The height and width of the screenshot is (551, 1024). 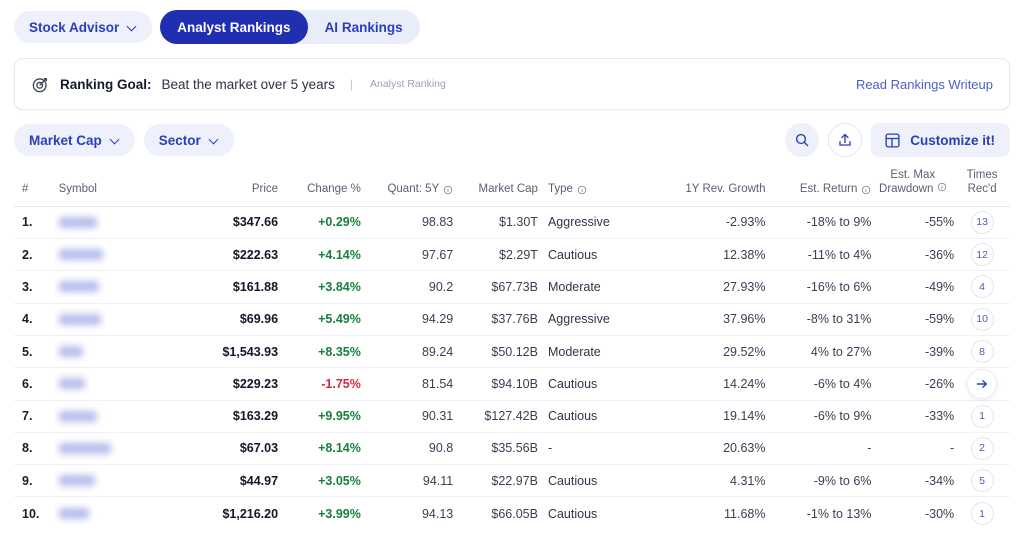 What do you see at coordinates (495, 189) in the screenshot?
I see `column-header-market-cap: Market Cap` at bounding box center [495, 189].